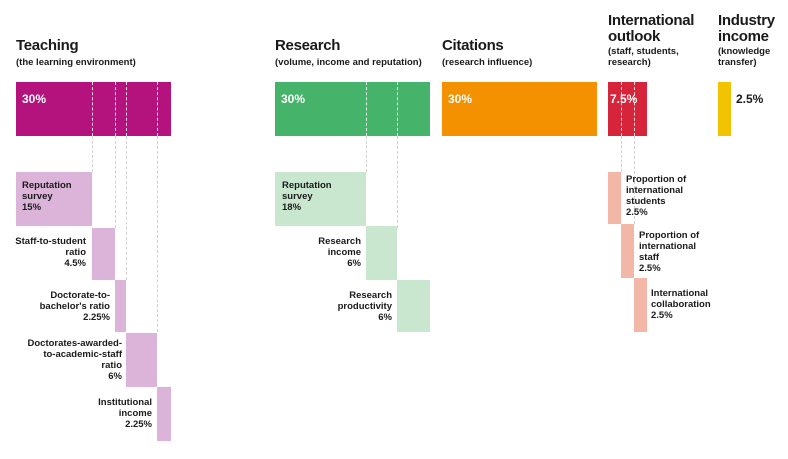  Describe the element at coordinates (293, 99) in the screenshot. I see `research-percent: 30%` at that location.